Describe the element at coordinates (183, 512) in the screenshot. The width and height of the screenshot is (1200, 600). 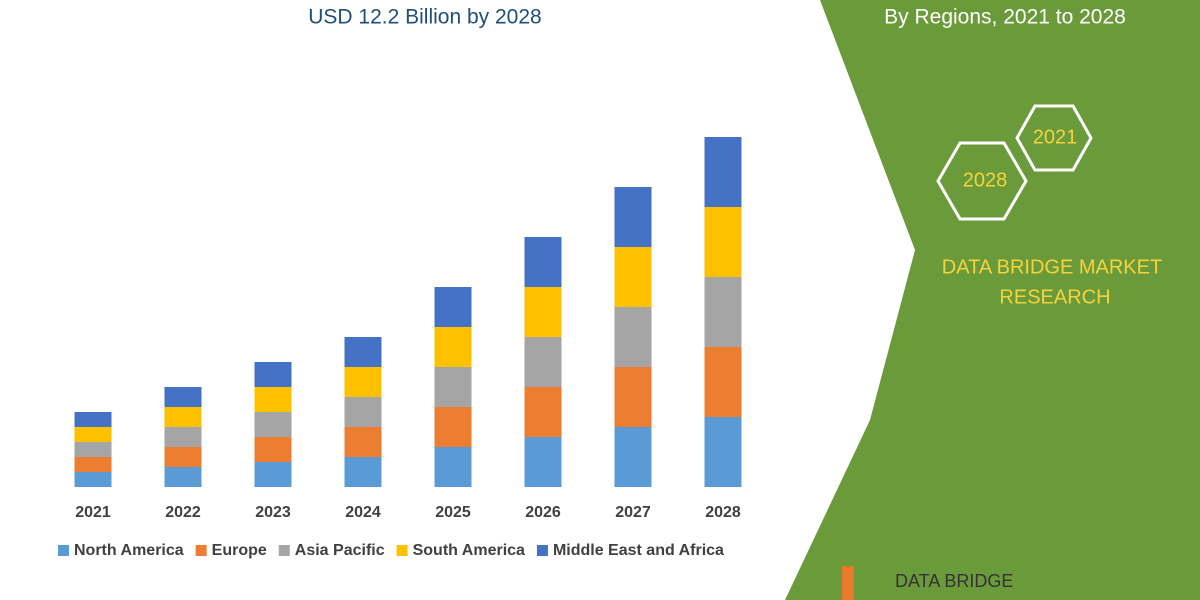
I see `x-tick-label: 2022` at that location.